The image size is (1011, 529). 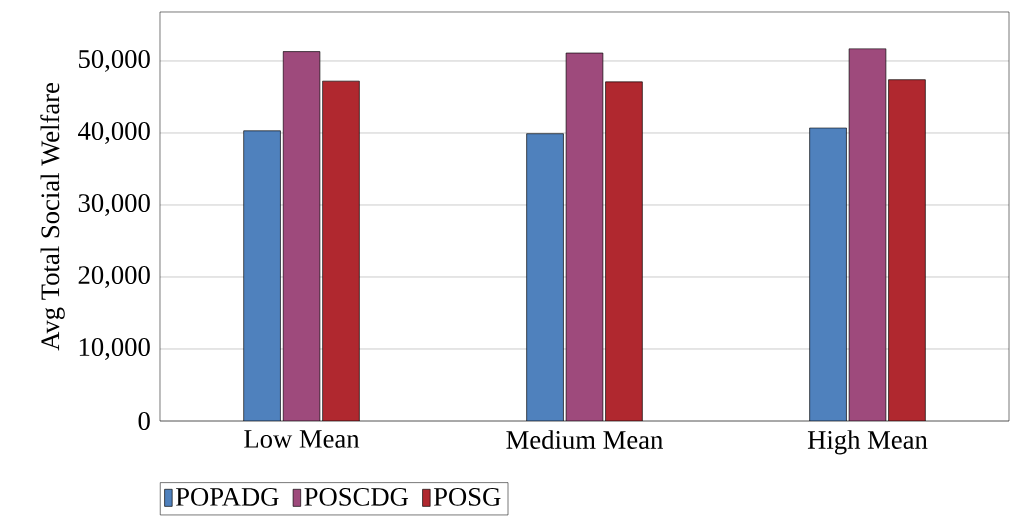 What do you see at coordinates (584, 439) in the screenshot?
I see `x-tick-label: Medium Mean` at bounding box center [584, 439].